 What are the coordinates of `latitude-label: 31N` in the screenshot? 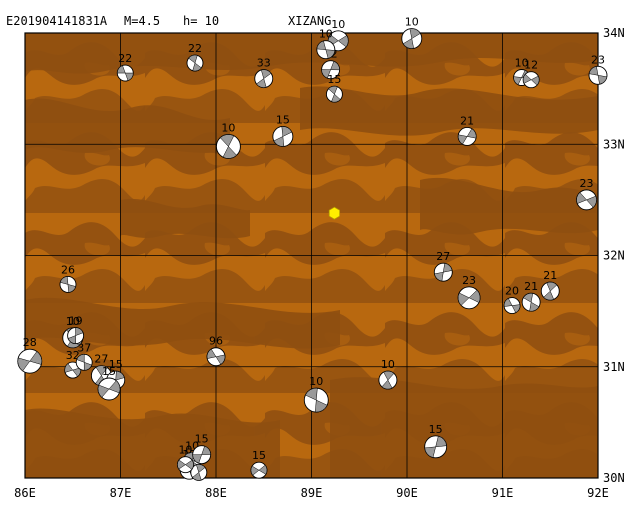 It's located at (614, 367).